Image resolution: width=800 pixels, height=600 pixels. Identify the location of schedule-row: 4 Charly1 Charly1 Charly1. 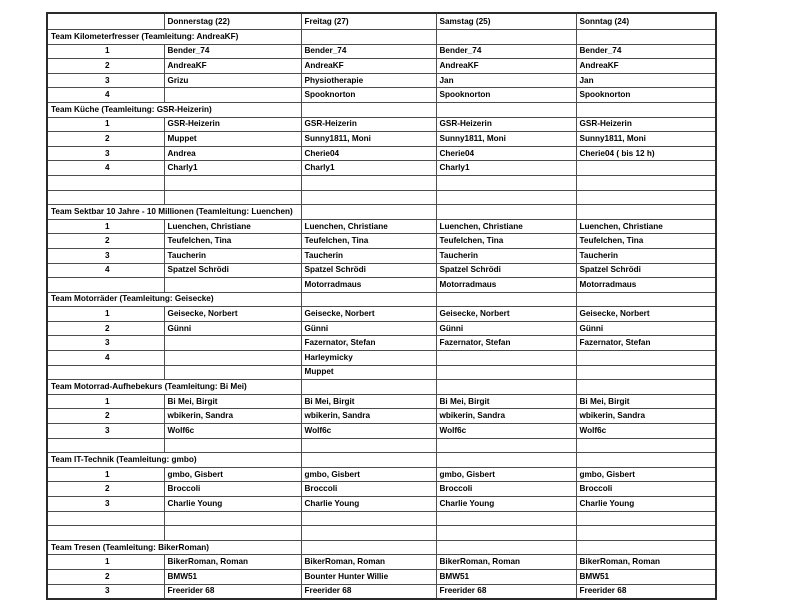
(381, 168).